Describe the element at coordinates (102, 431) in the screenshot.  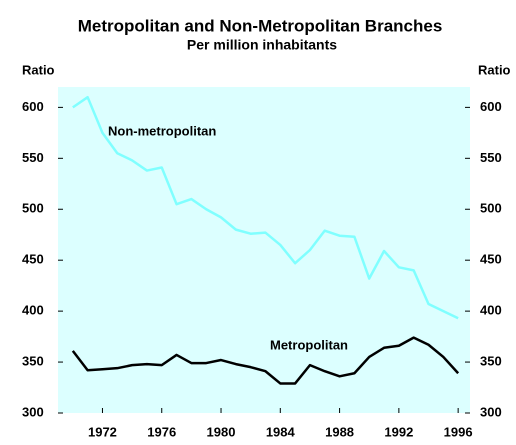
I see `x-tick-label: 1972` at that location.